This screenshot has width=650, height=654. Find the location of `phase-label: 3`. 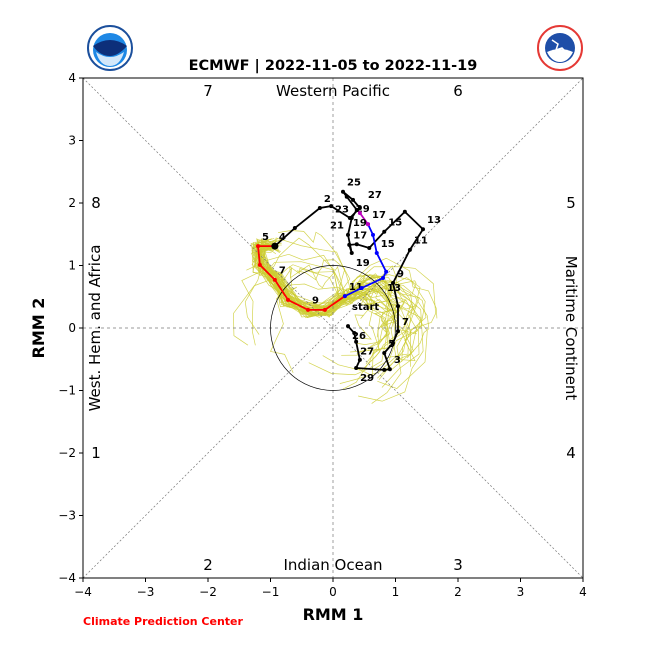

phase-label: 3 is located at coordinates (458, 565).